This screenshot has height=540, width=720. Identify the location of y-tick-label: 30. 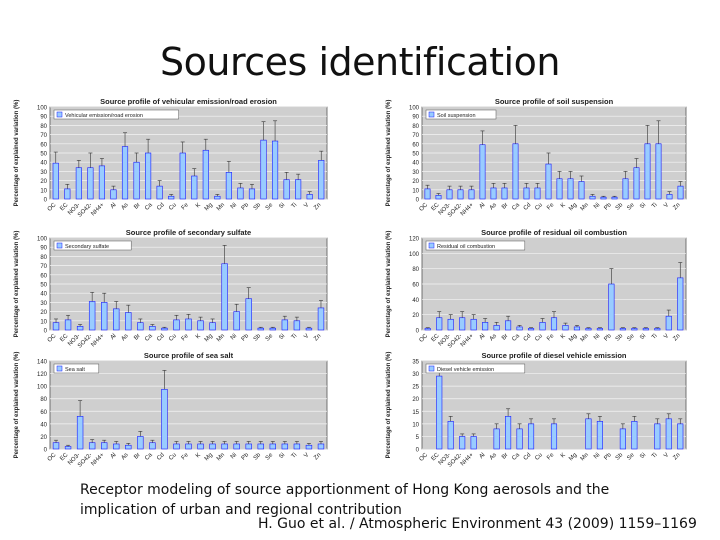
(415, 173).